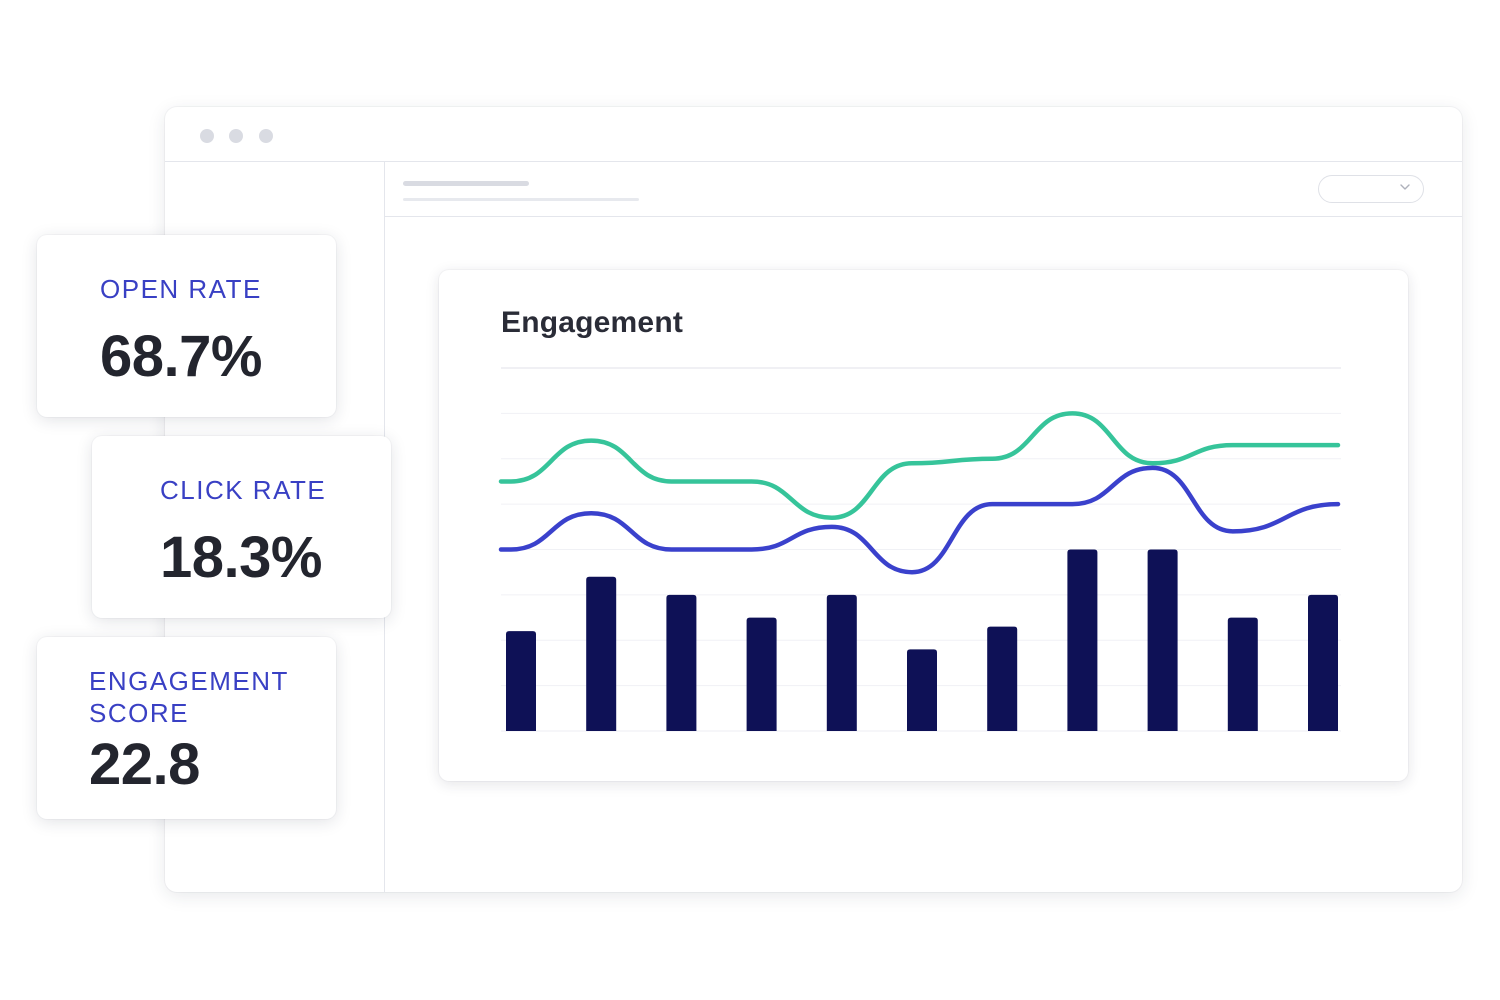 The width and height of the screenshot is (1500, 1000). What do you see at coordinates (189, 697) in the screenshot?
I see `metric-label: ENGAGEMENT SCORE` at bounding box center [189, 697].